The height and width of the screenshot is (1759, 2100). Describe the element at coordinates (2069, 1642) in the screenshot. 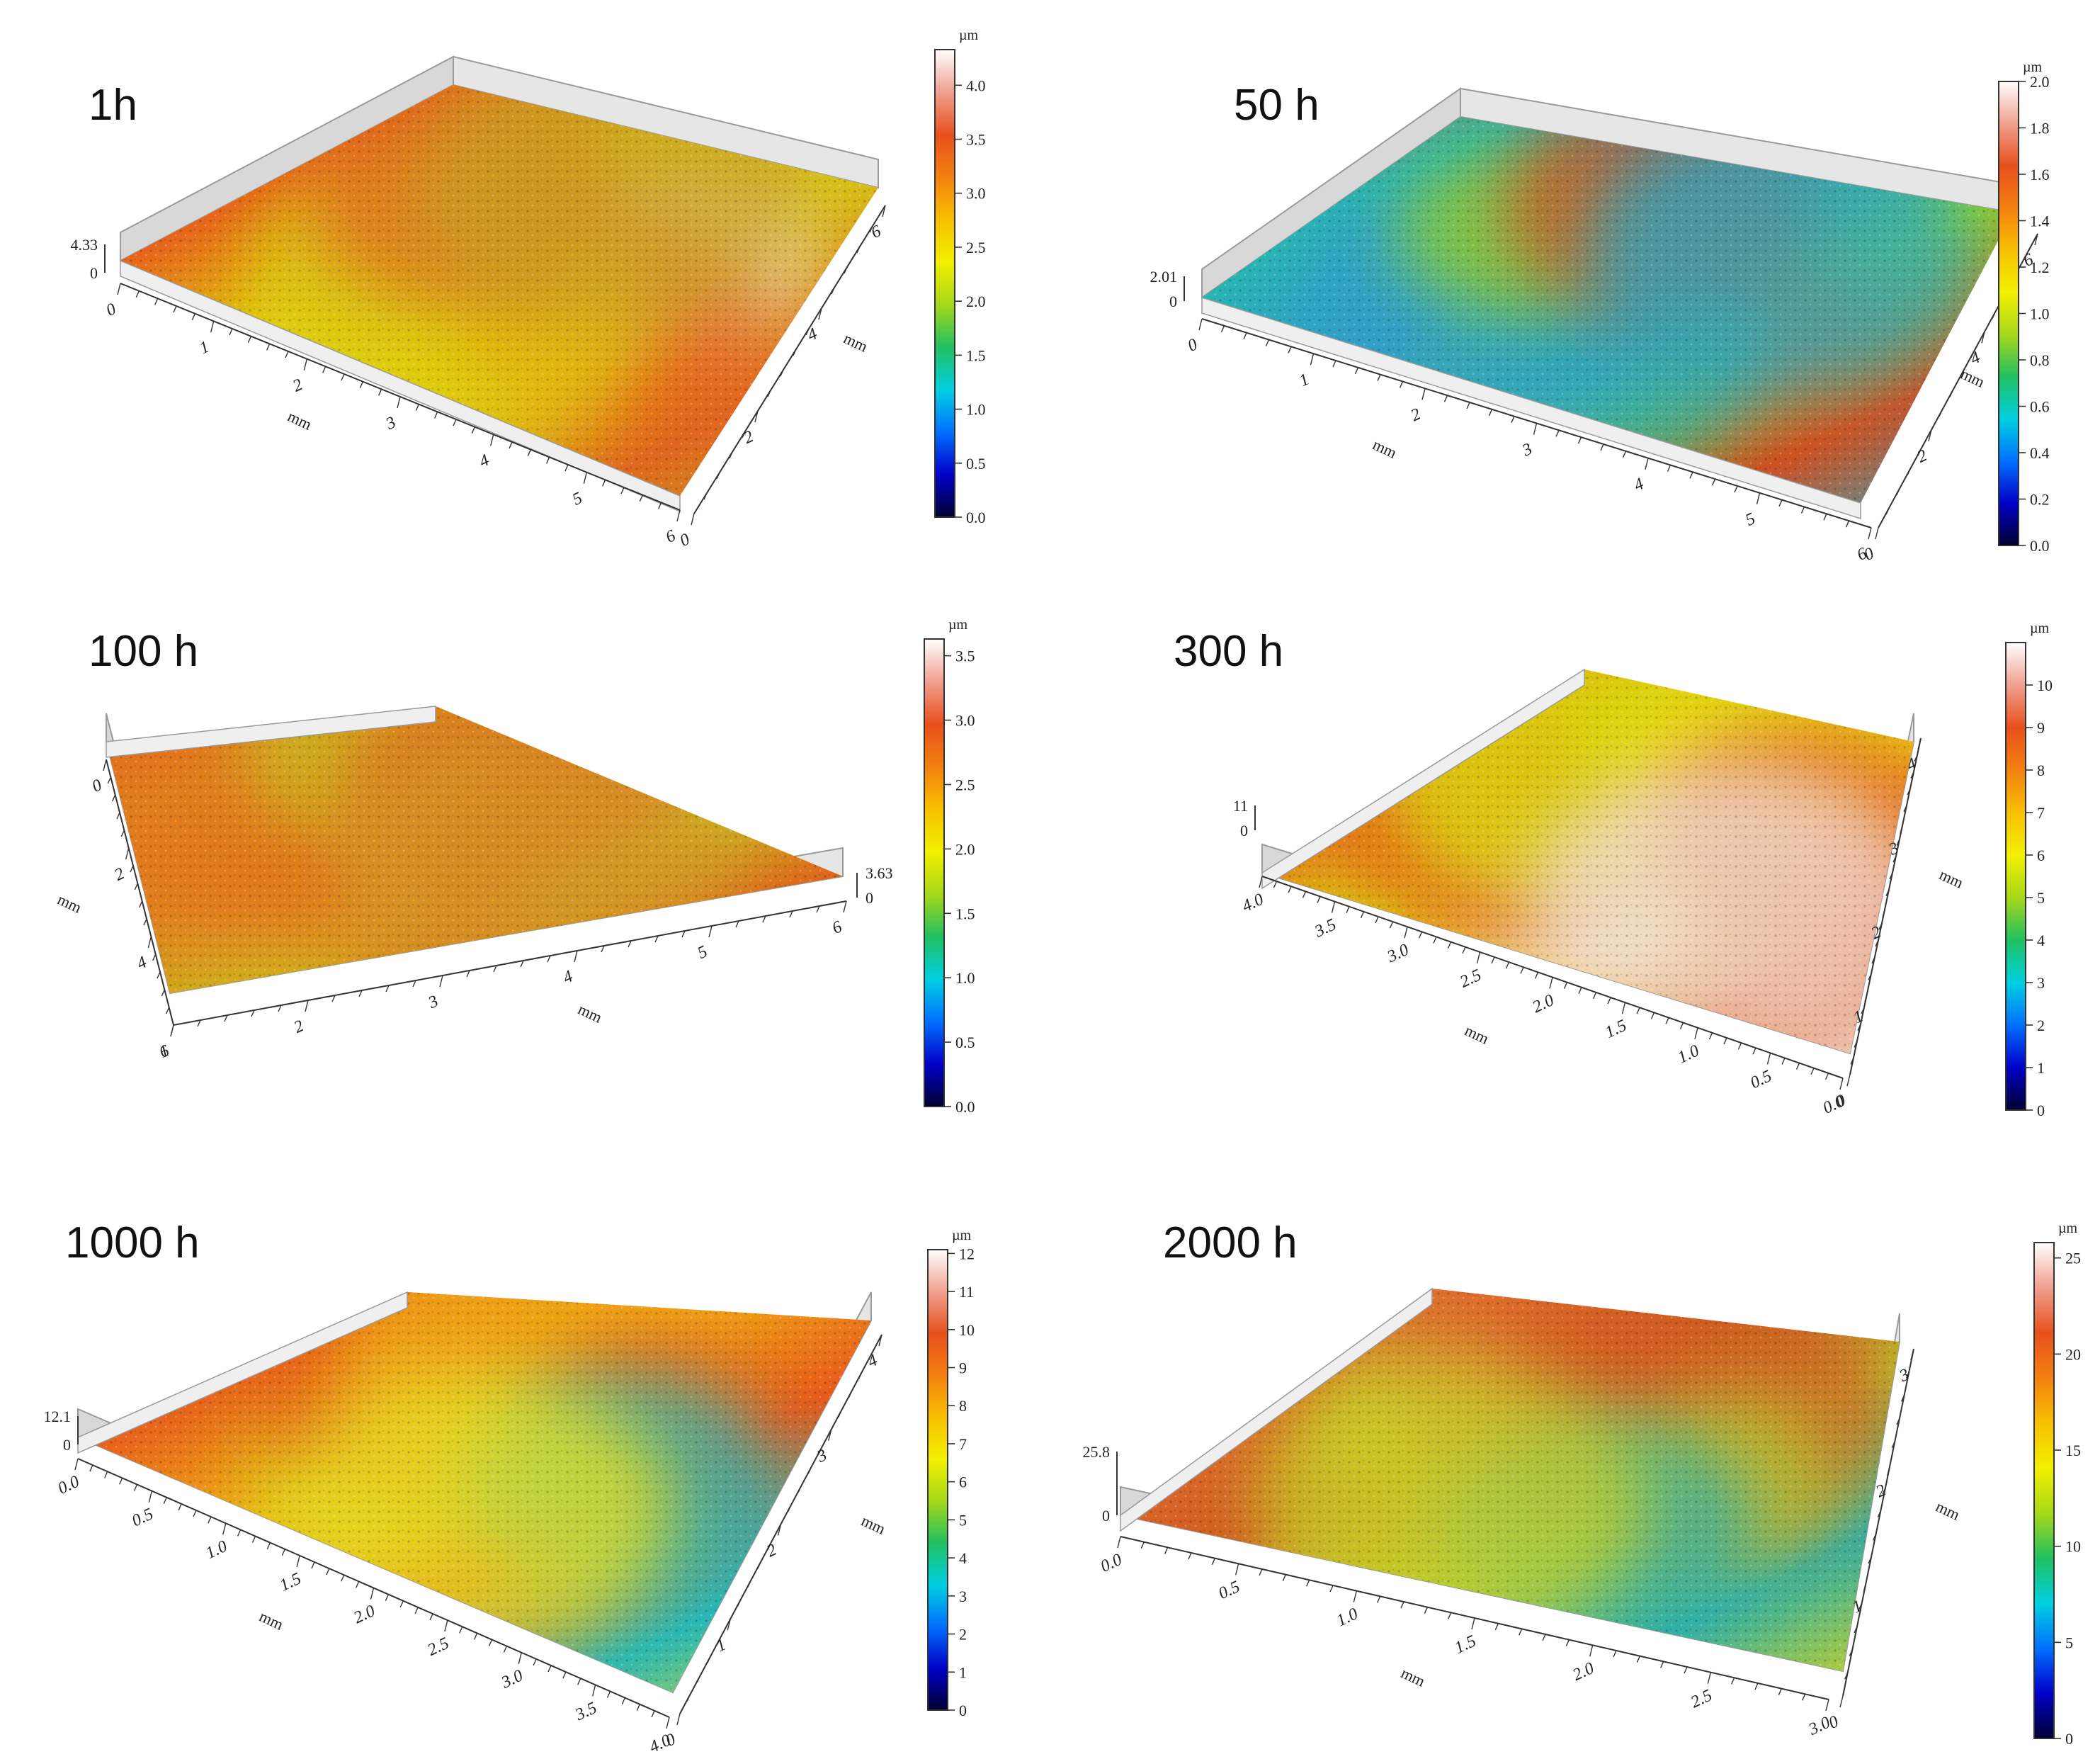

I see `colorbar-tick-label: 5` at that location.